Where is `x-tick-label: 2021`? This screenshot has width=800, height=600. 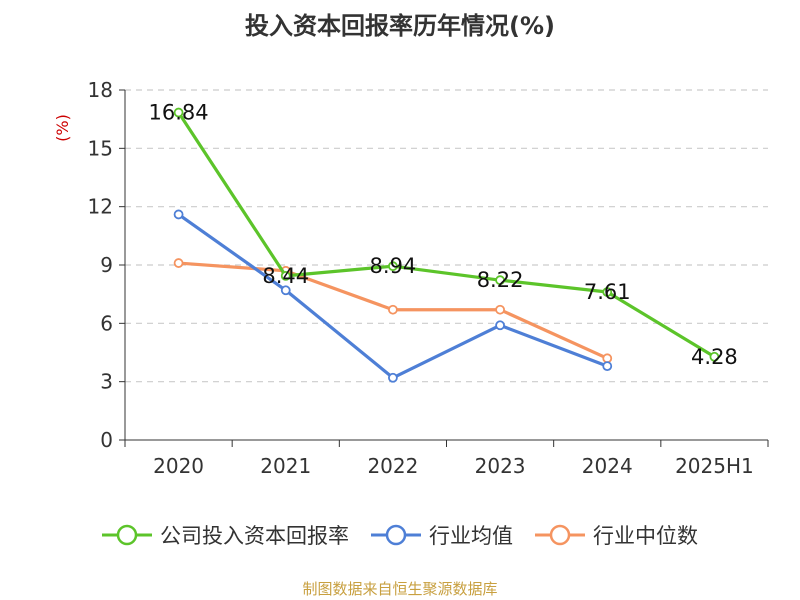
x-tick-label: 2021 is located at coordinates (285, 466).